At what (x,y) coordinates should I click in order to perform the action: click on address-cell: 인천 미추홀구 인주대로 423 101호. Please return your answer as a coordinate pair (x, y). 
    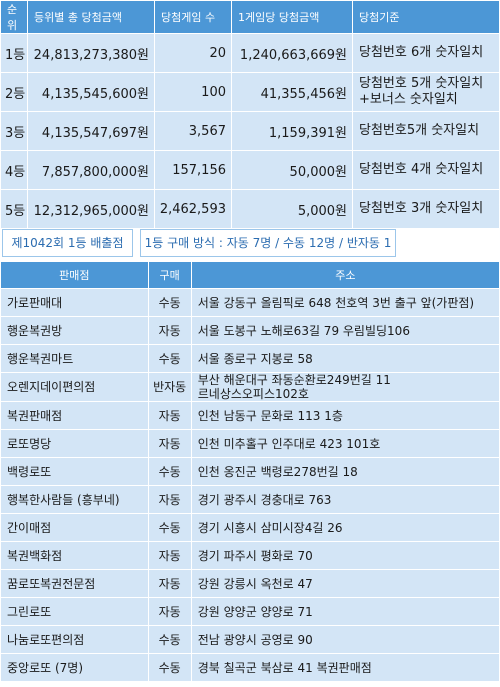
    Looking at the image, I should click on (345, 443).